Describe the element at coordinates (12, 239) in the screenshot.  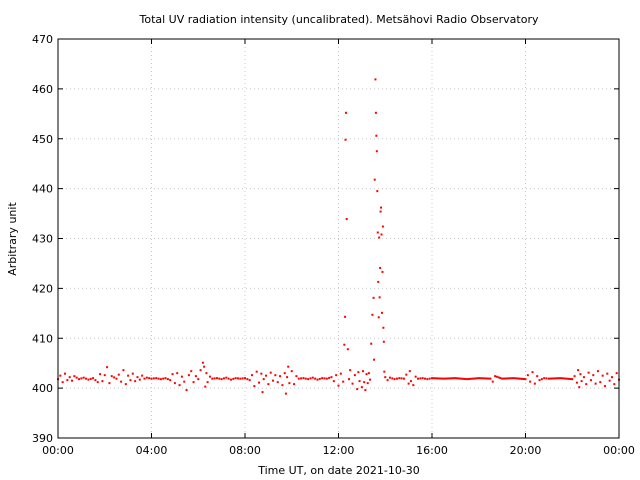
I see `y-axis-label: Arbitrary unit` at that location.